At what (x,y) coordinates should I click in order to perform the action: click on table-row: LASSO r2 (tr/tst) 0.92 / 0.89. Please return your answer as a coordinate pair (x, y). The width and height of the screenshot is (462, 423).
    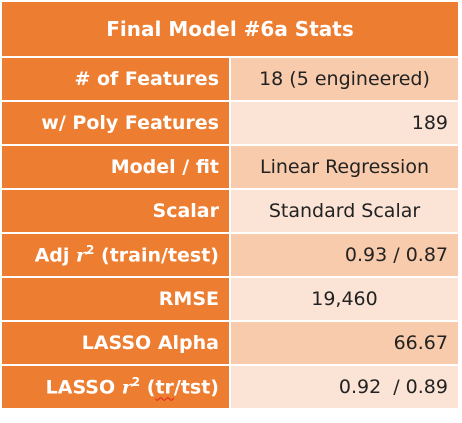
    Looking at the image, I should click on (230, 387).